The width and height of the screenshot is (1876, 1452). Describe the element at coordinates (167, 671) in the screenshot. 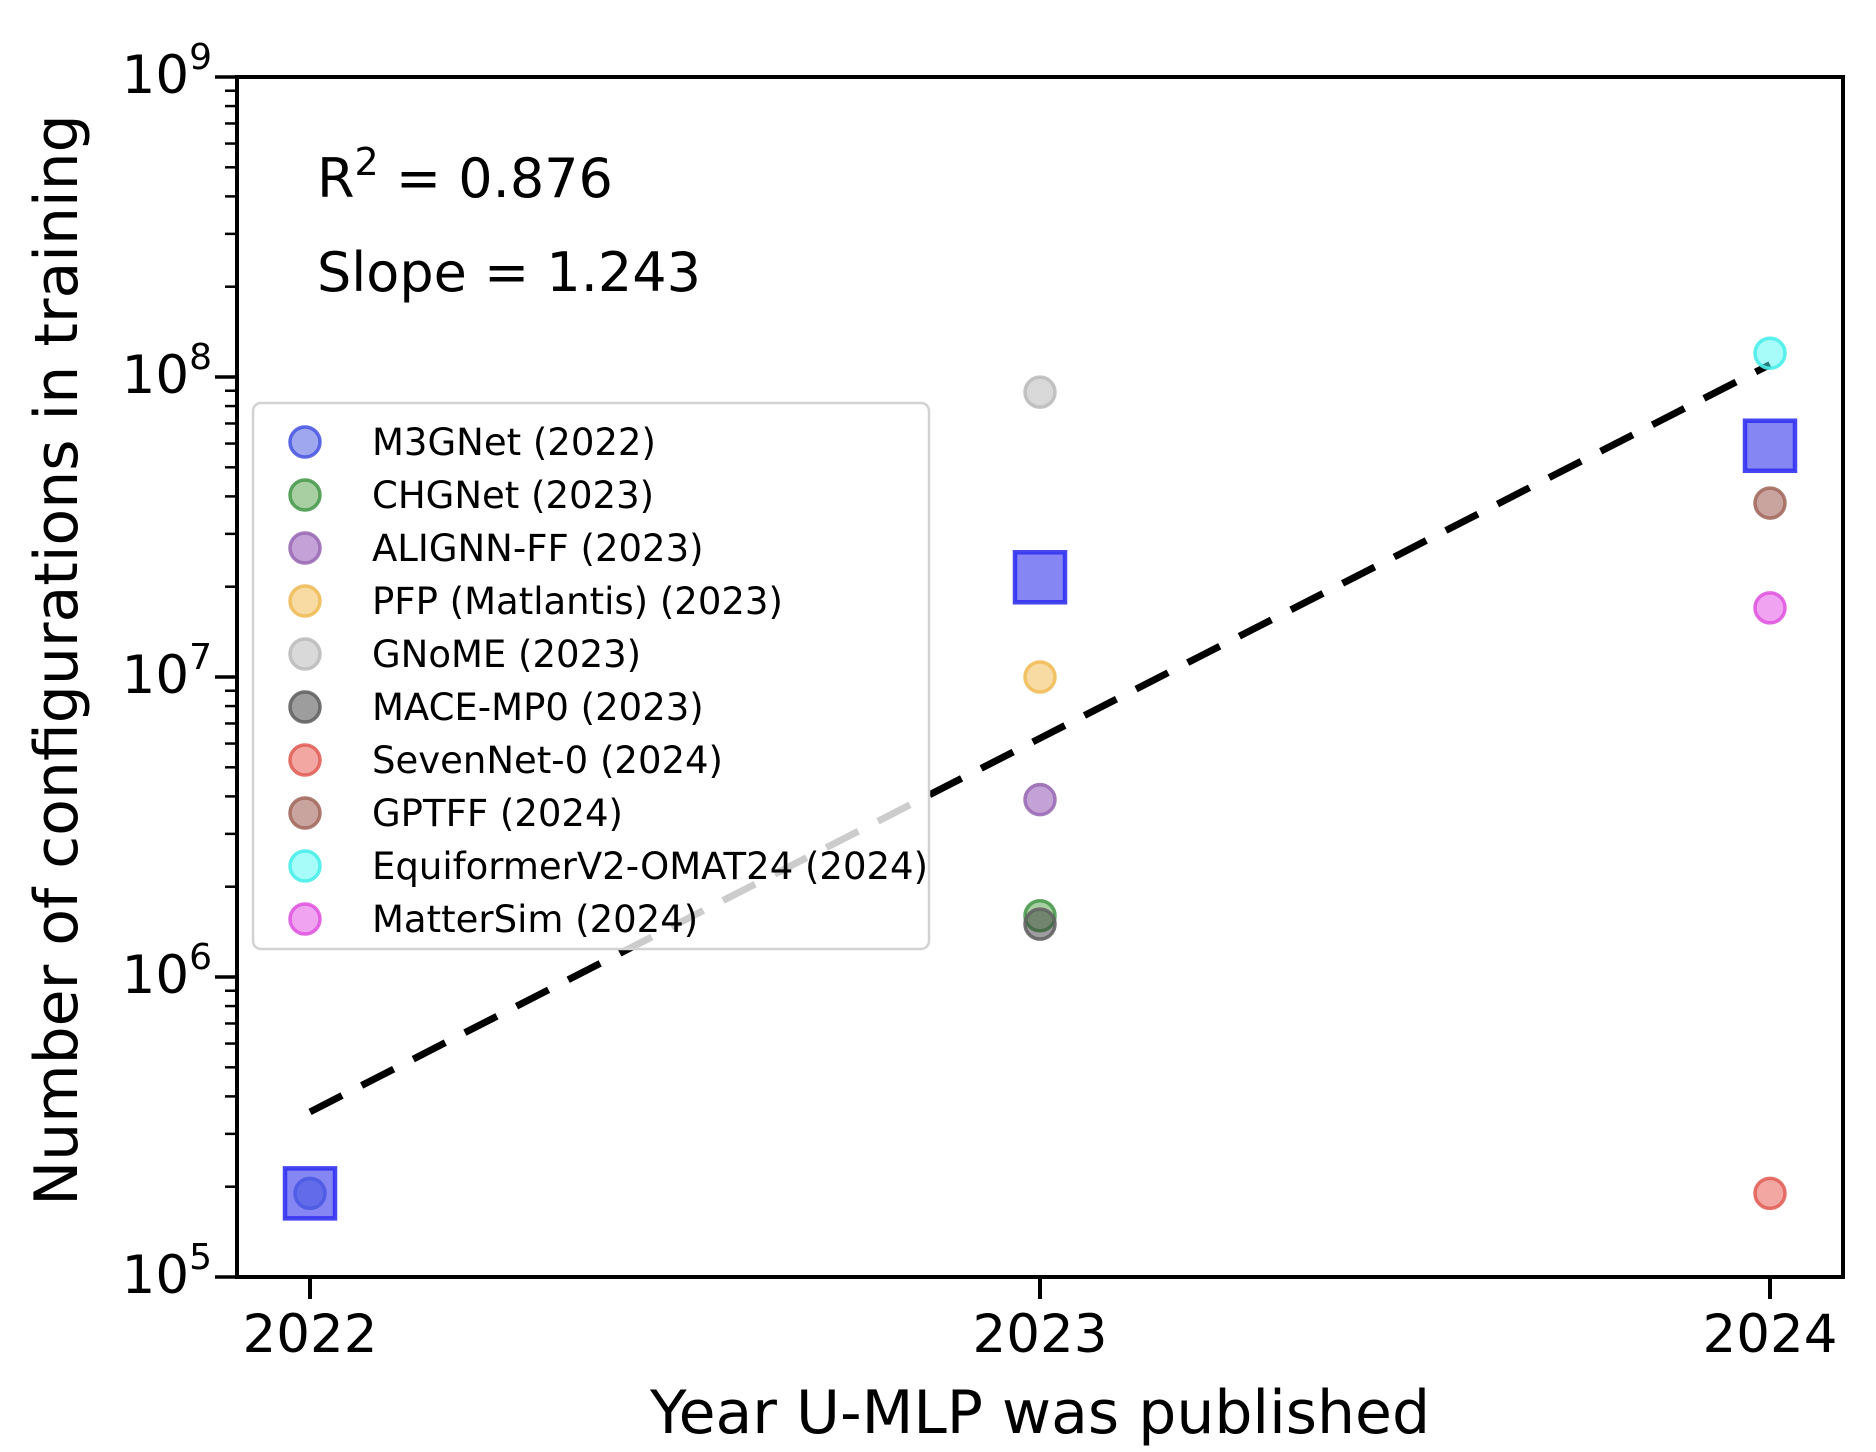

I see `y-tick-label: 10⁷` at that location.